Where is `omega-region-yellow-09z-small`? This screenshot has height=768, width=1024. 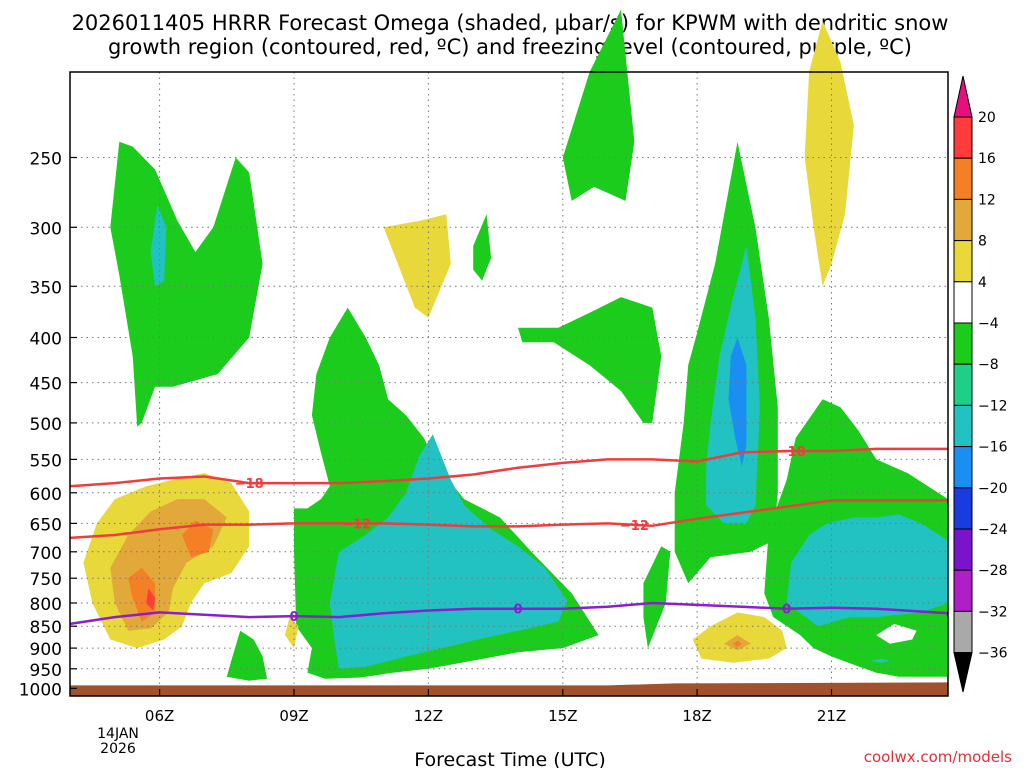 omega-region-yellow-09z-small is located at coordinates (292, 633).